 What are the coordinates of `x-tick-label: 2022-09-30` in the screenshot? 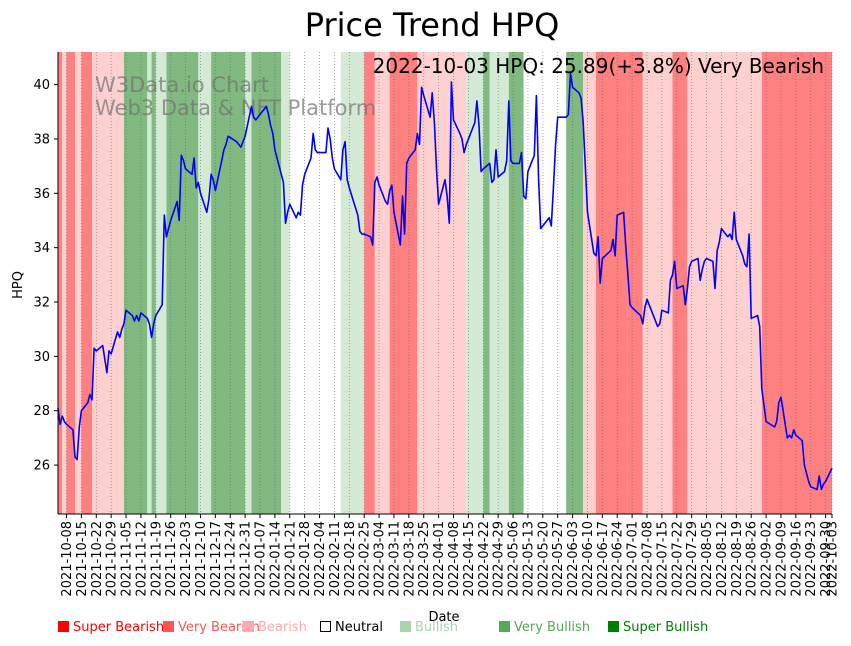 It's located at (826, 559).